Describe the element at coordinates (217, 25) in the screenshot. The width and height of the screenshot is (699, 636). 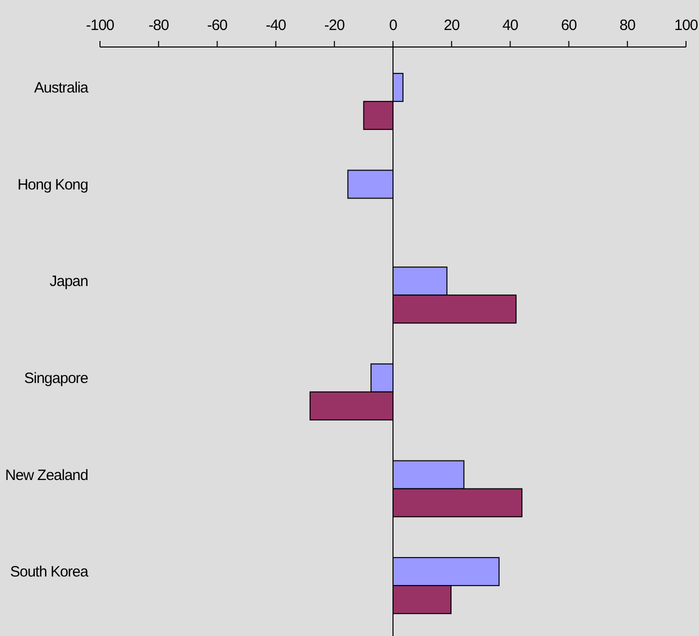
I see `x-tick-label: -60` at that location.